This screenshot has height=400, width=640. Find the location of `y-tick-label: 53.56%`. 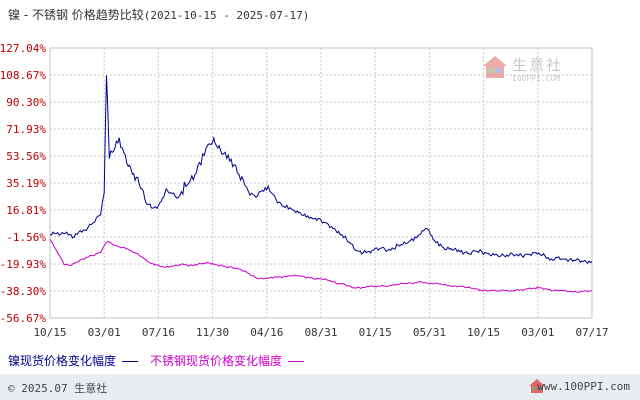

y-tick-label: 53.56% is located at coordinates (26, 156).